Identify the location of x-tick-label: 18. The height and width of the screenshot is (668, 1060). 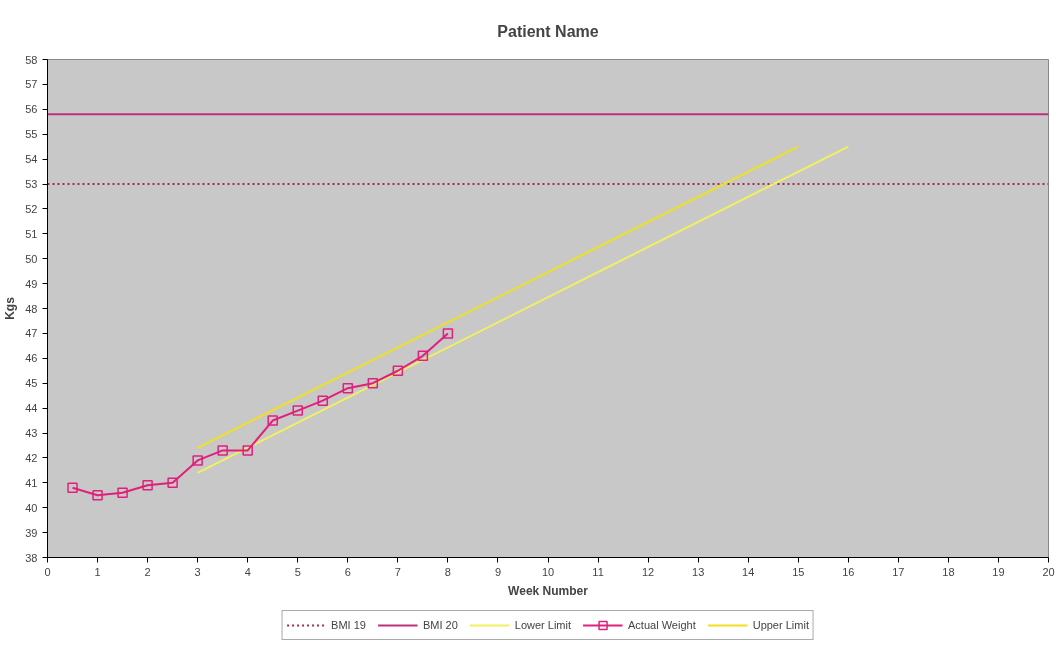
(948, 571).